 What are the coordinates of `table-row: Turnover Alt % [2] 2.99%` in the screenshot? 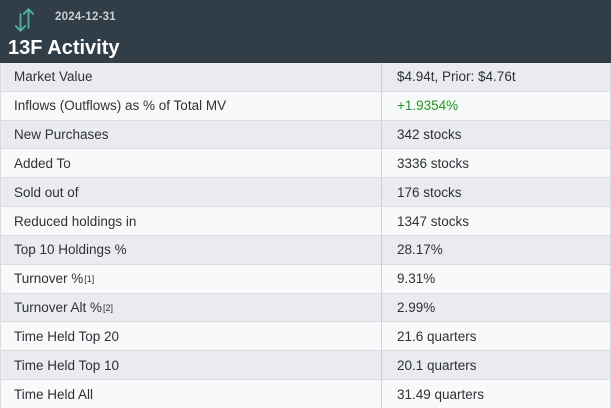 It's located at (305, 307).